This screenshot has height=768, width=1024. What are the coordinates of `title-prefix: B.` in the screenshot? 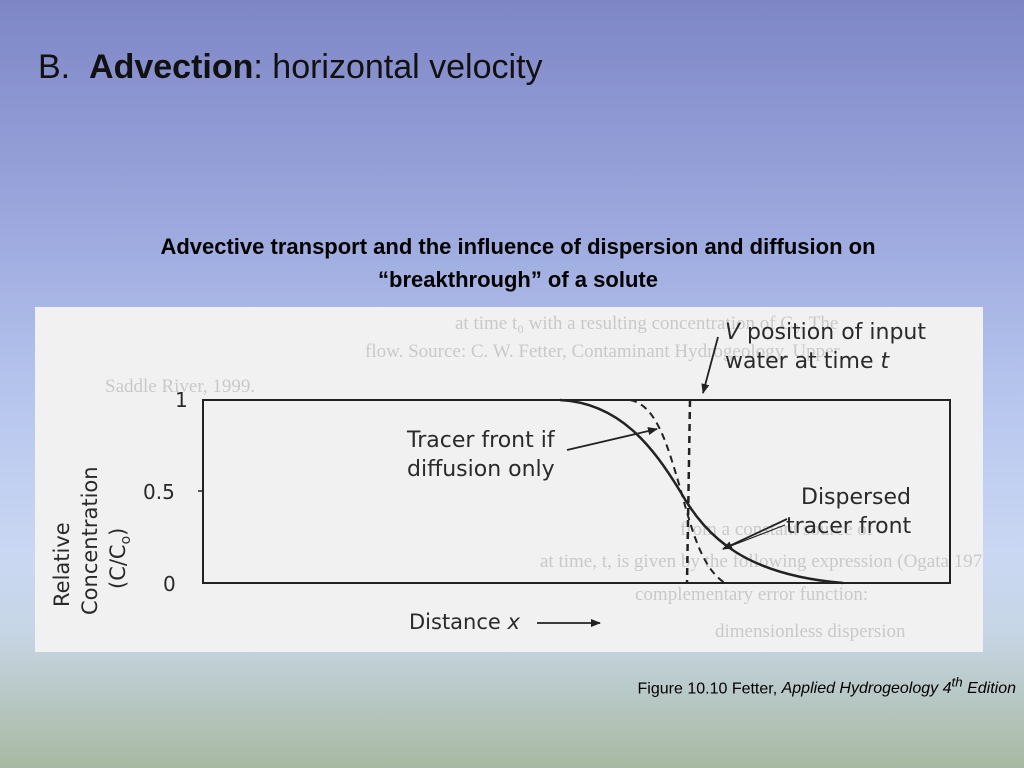 It's located at (54, 67).